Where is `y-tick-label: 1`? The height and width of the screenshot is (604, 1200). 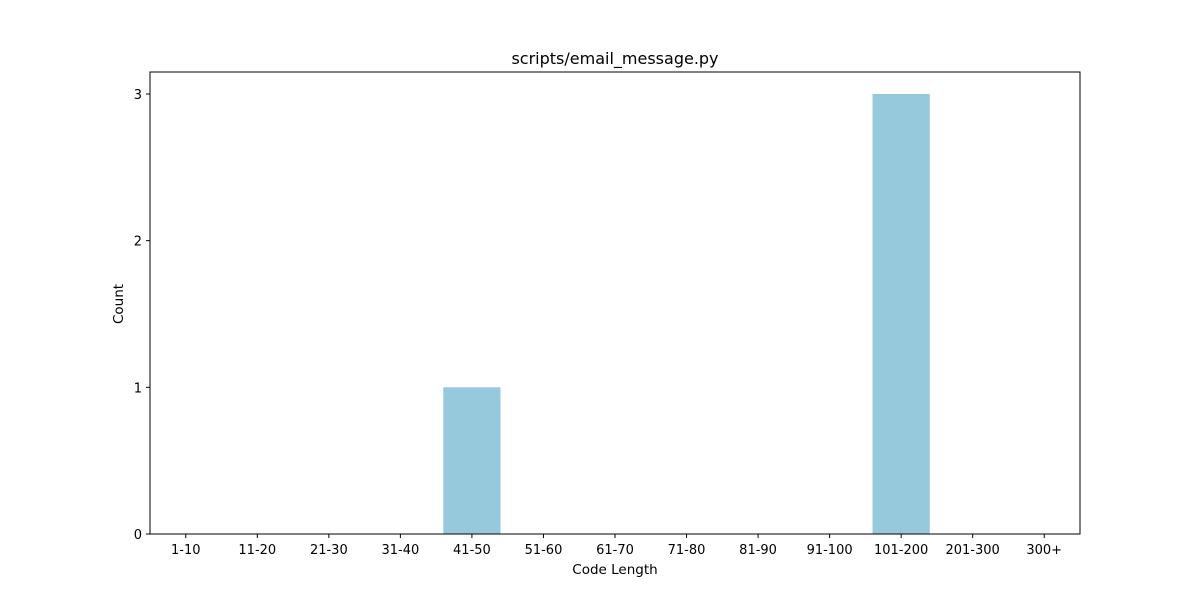
y-tick-label: 1 is located at coordinates (138, 388).